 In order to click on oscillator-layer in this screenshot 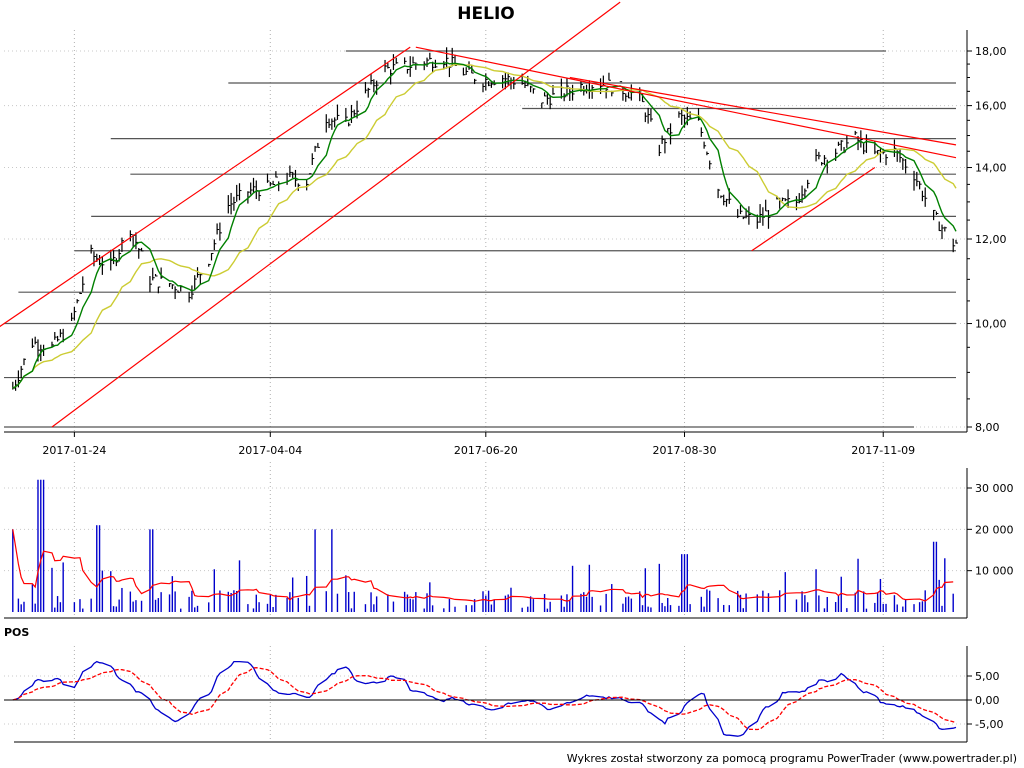, I will do `click(484, 698)`.